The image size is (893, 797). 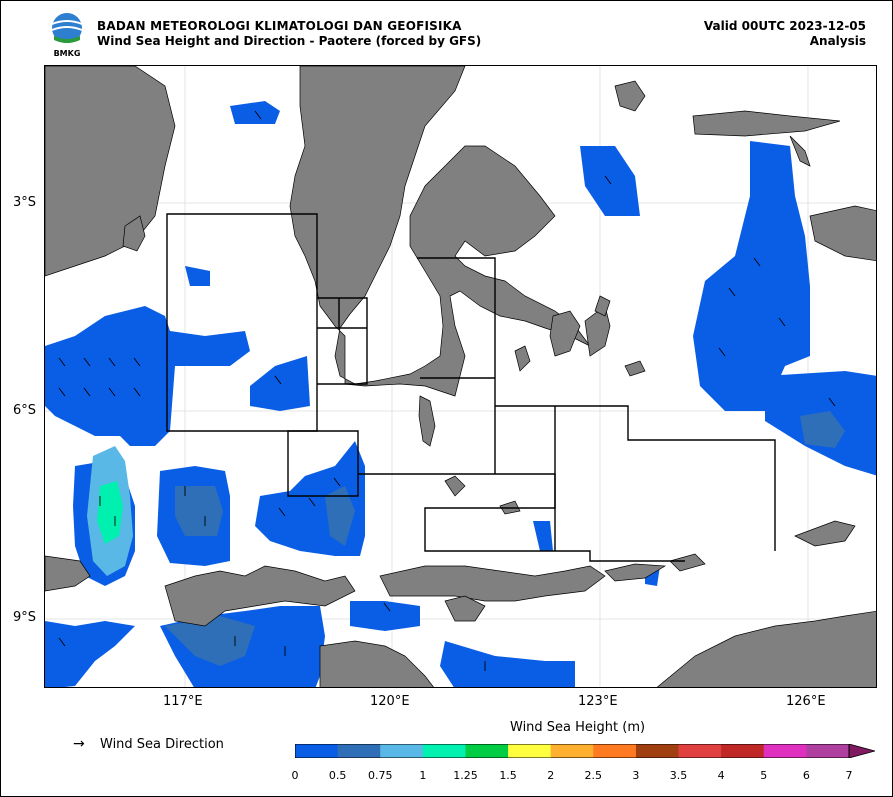 What do you see at coordinates (183, 701) in the screenshot?
I see `lon-tick-117e: 117°E` at bounding box center [183, 701].